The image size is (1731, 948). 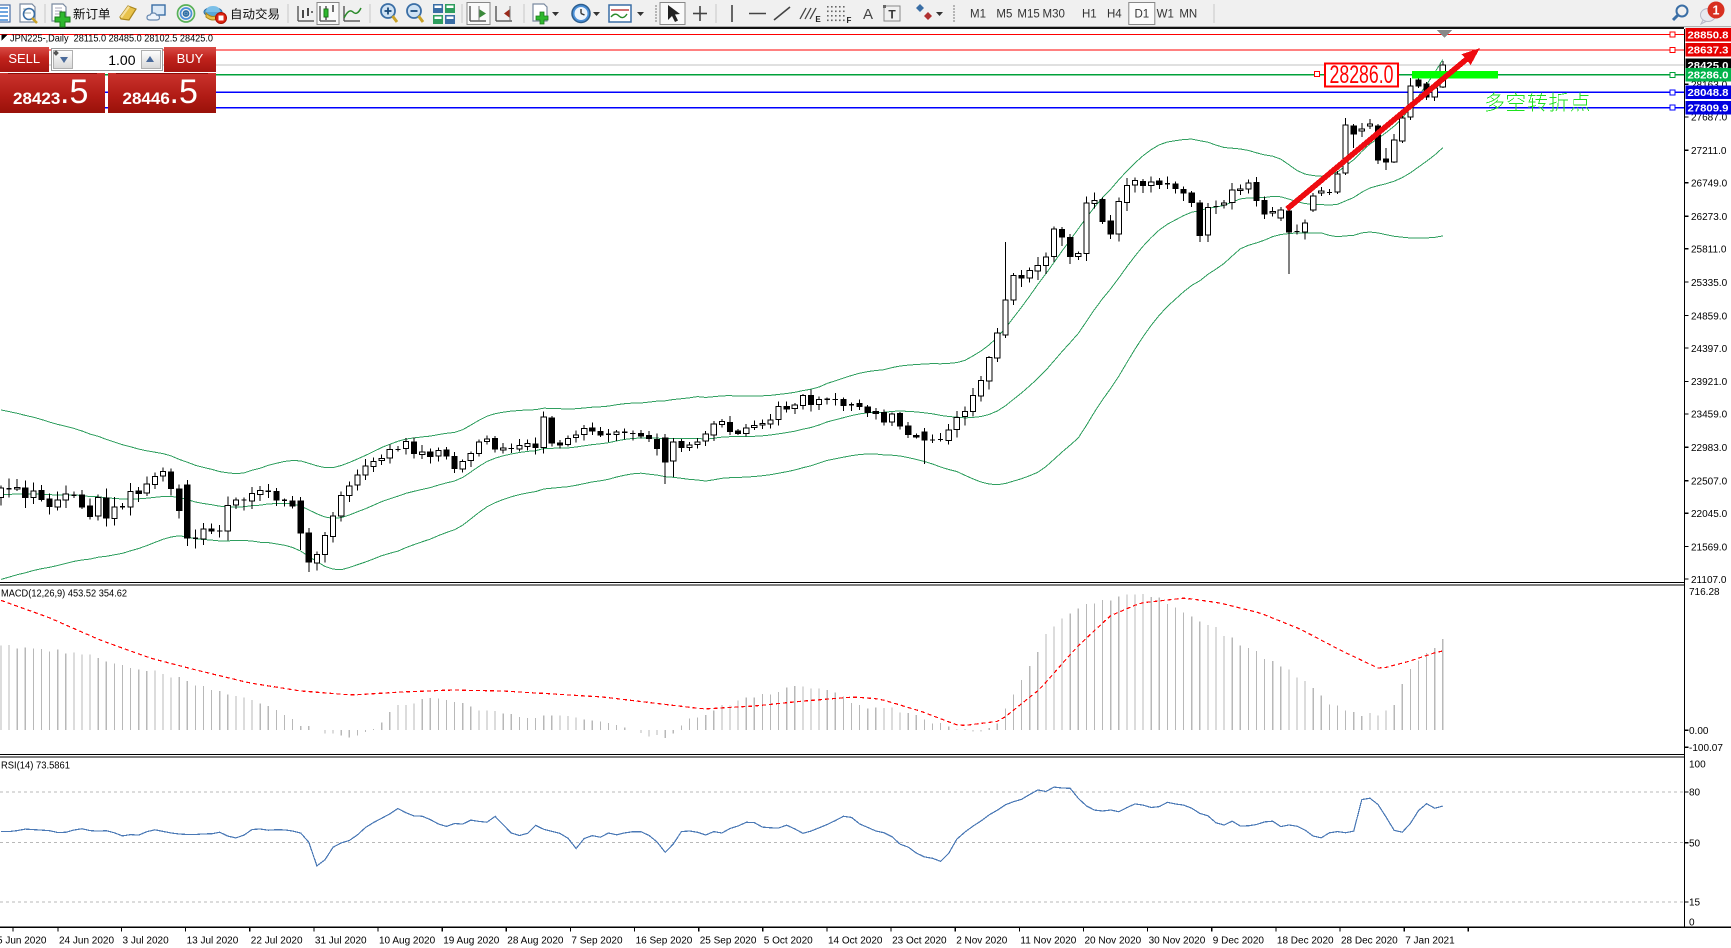 I want to click on svg-text: W1, so click(x=1165, y=15).